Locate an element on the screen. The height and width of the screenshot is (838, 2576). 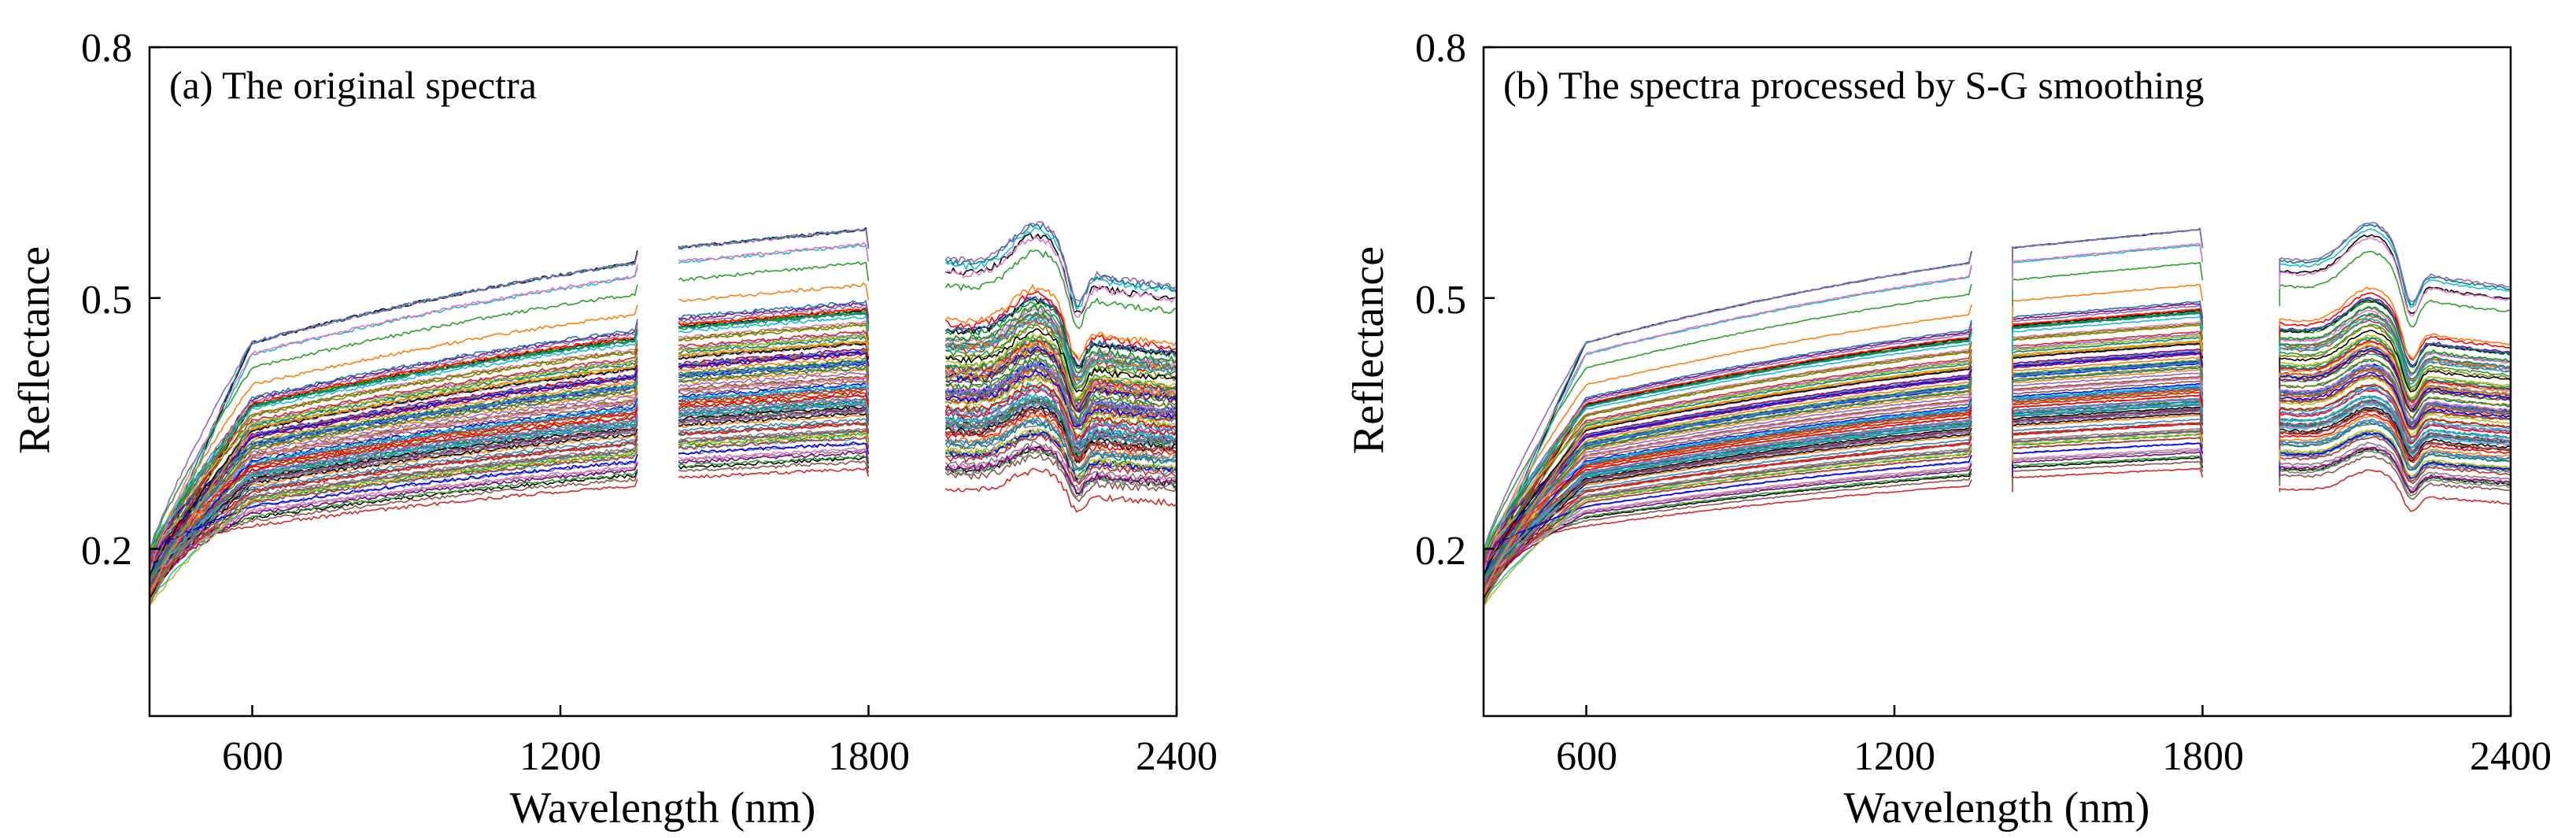
panel-b-ytick-0.8: 0.8 is located at coordinates (1440, 48).